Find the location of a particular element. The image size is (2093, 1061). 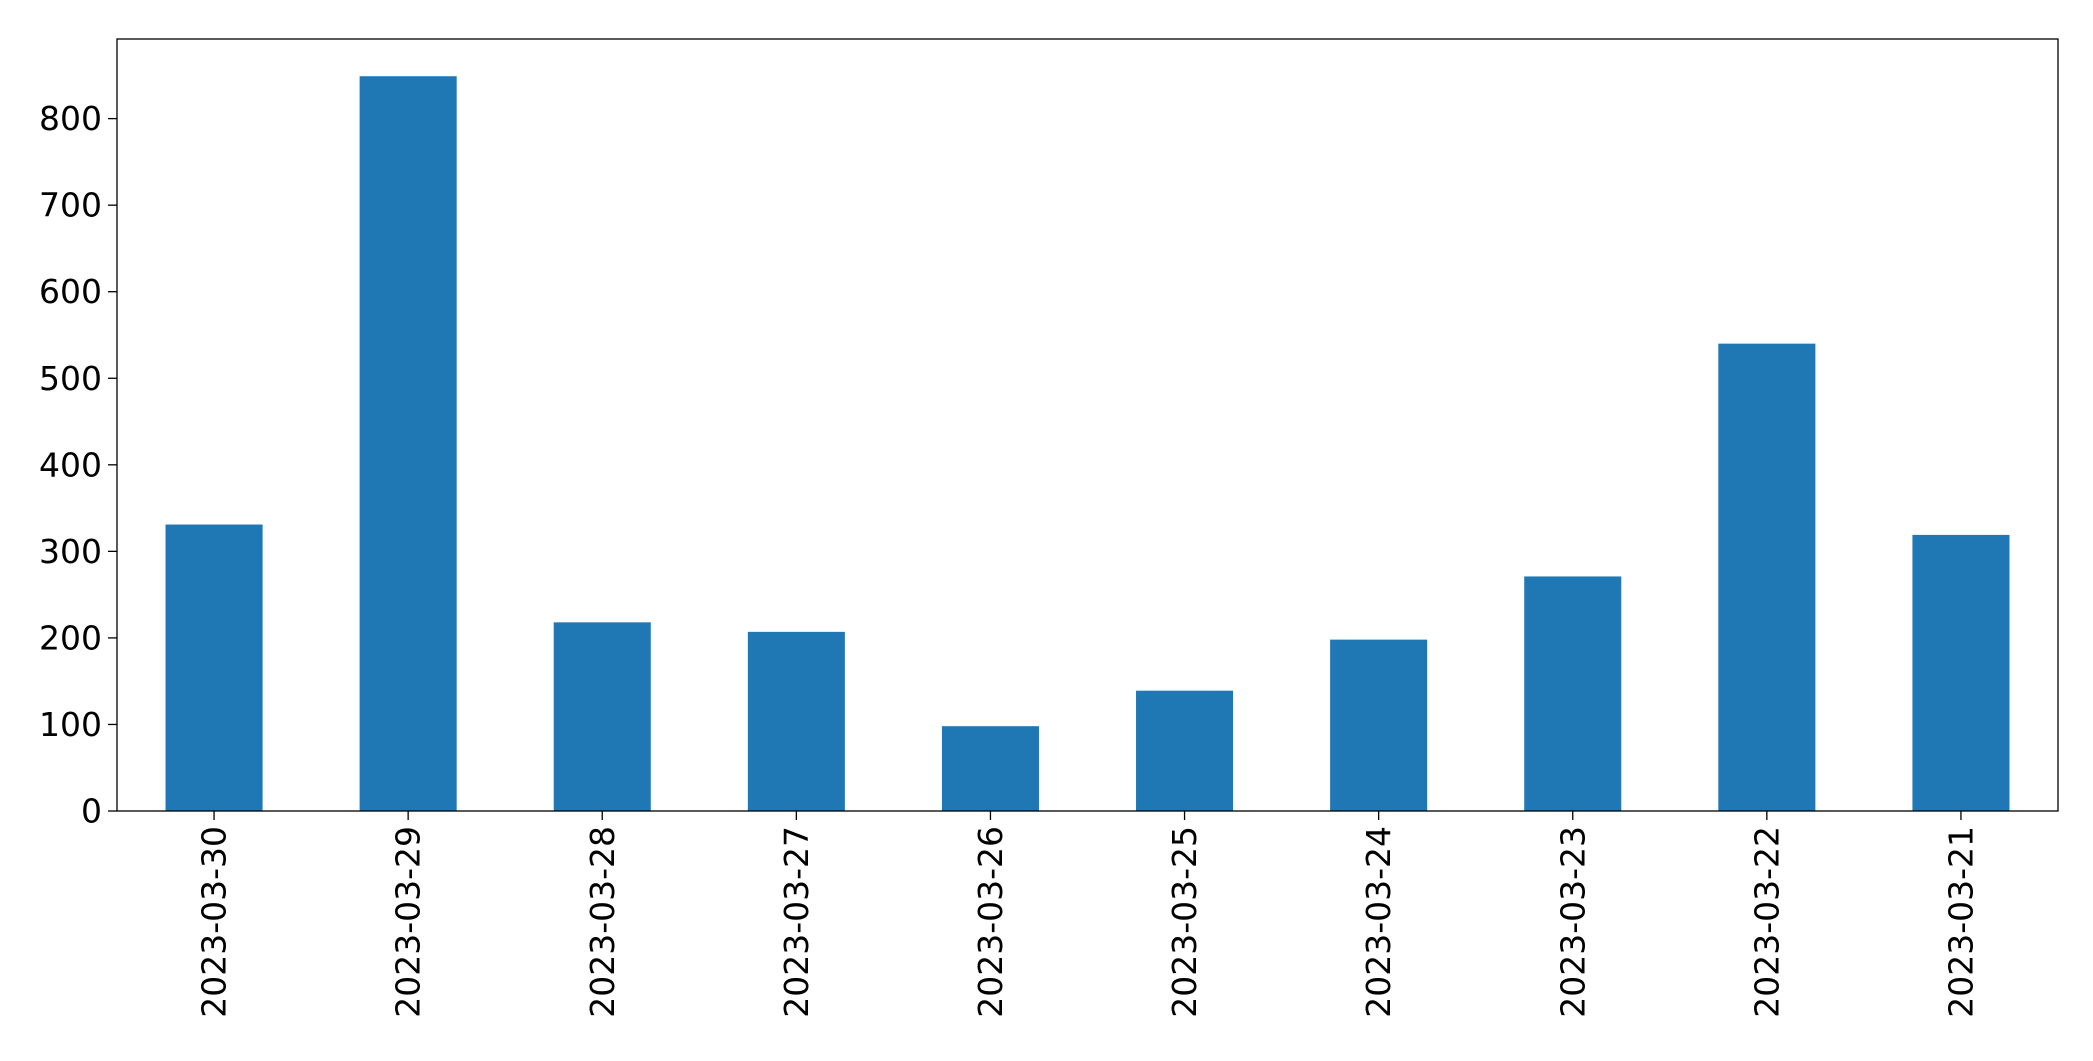

y-tick-label: 100 is located at coordinates (70, 724).